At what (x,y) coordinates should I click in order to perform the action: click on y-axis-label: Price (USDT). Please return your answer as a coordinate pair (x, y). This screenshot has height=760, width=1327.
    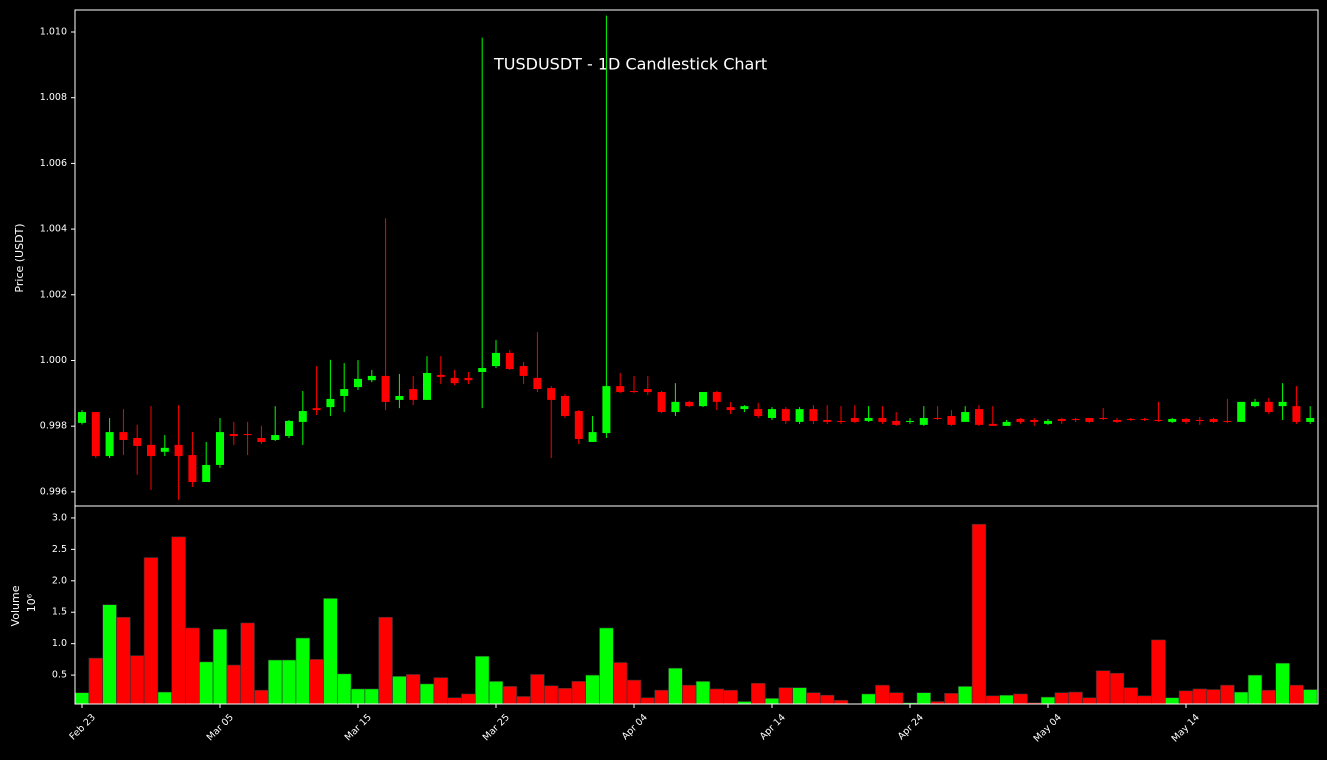
    Looking at the image, I should click on (19, 257).